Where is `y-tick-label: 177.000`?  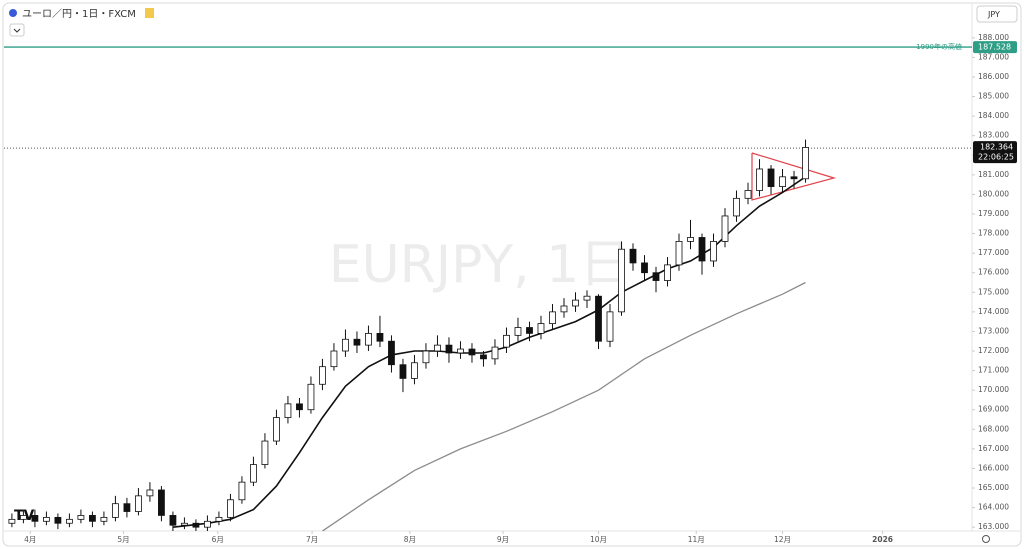 y-tick-label: 177.000 is located at coordinates (993, 252).